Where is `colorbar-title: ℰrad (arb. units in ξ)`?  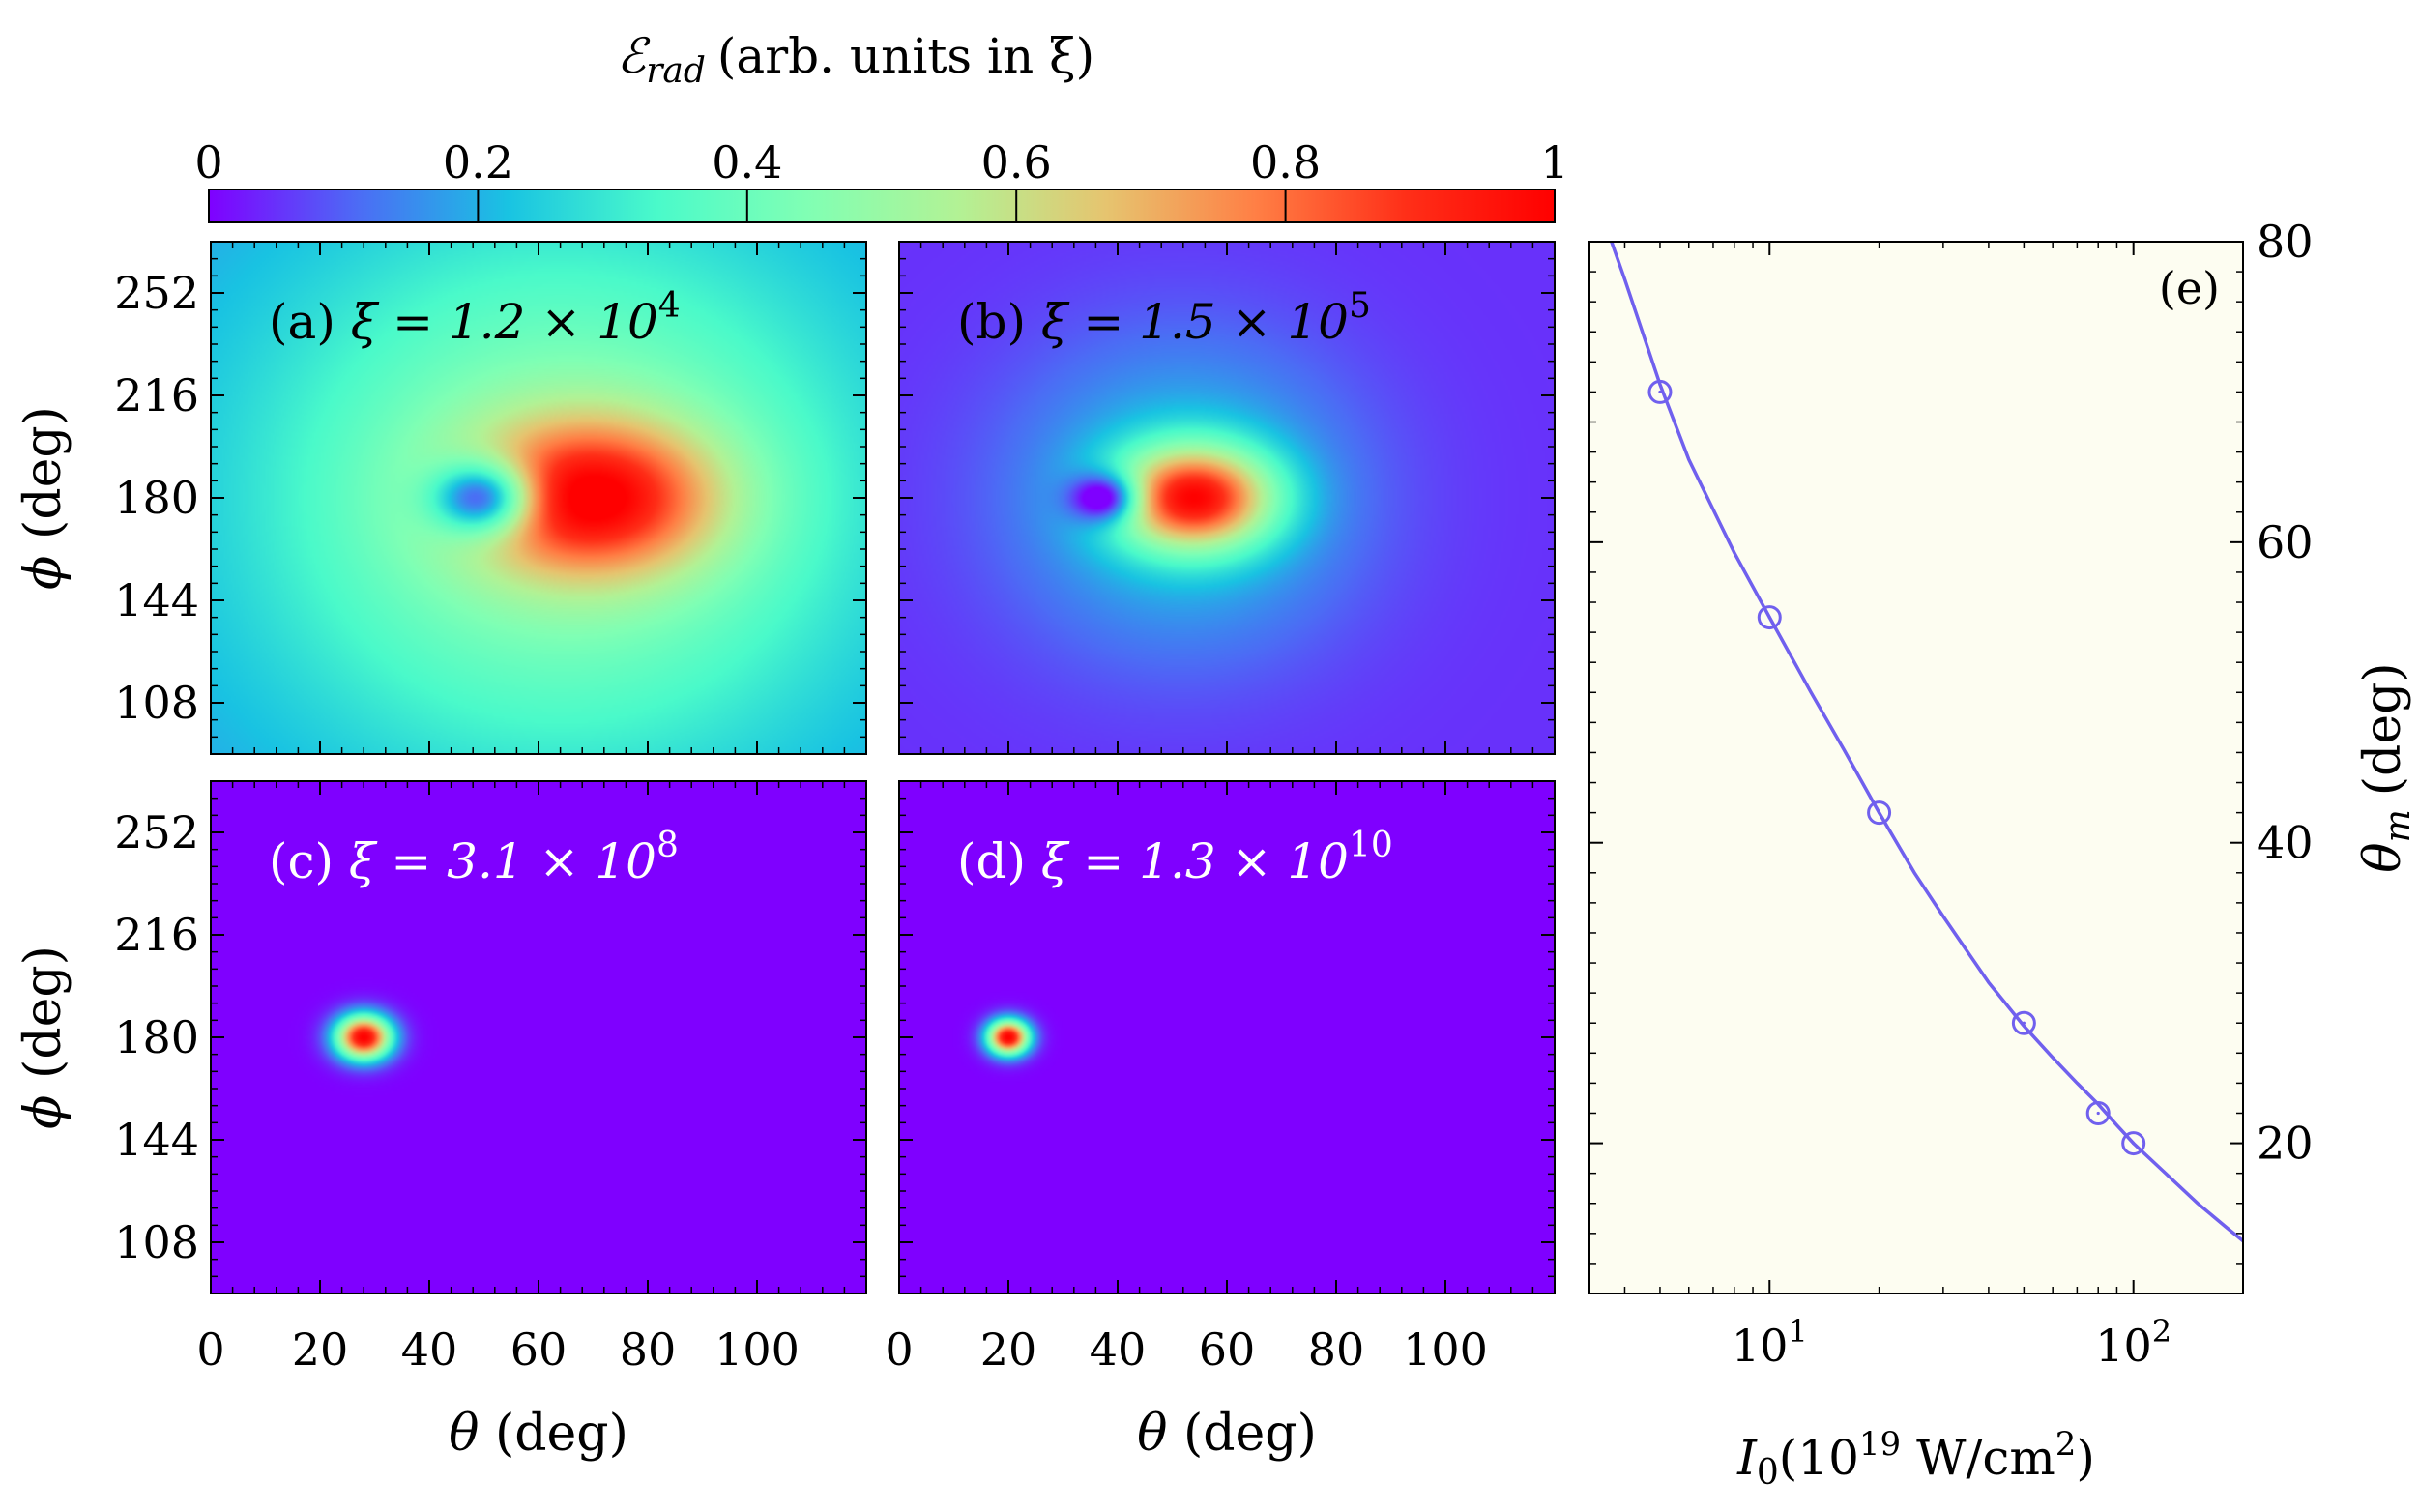 colorbar-title: ℰrad (arb. units in ξ) is located at coordinates (855, 59).